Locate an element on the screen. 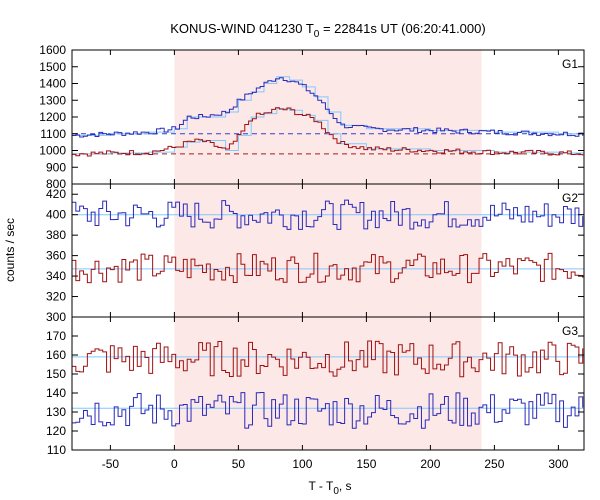 The image size is (600, 500). y-tick-label: 300 is located at coordinates (56, 317).